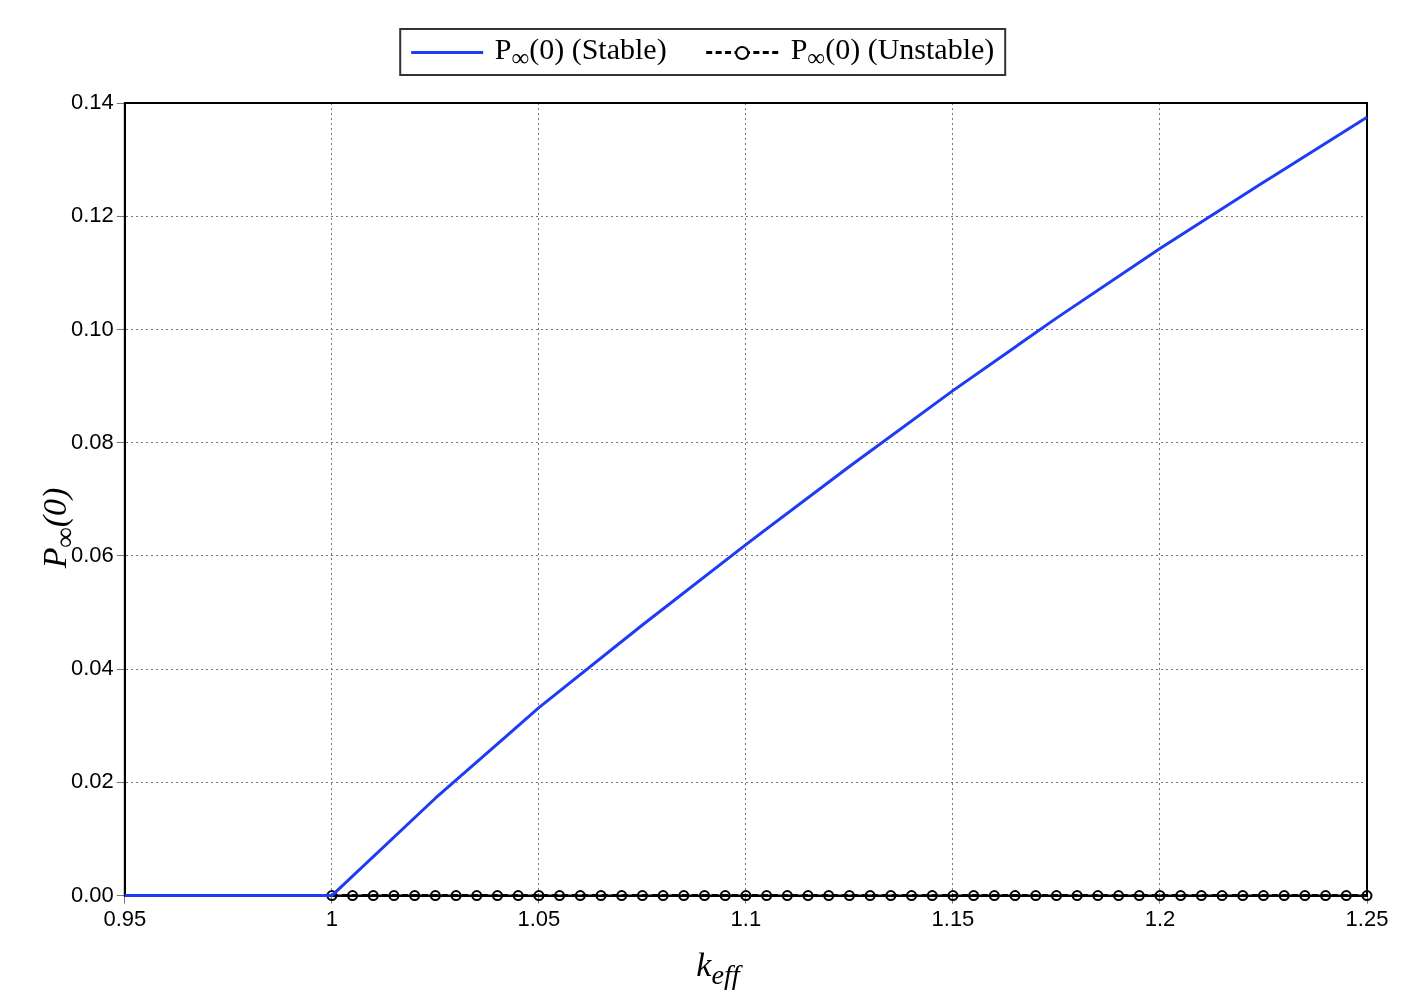 This screenshot has height=999, width=1405. I want to click on y-tick-label: 0.14, so click(92, 102).